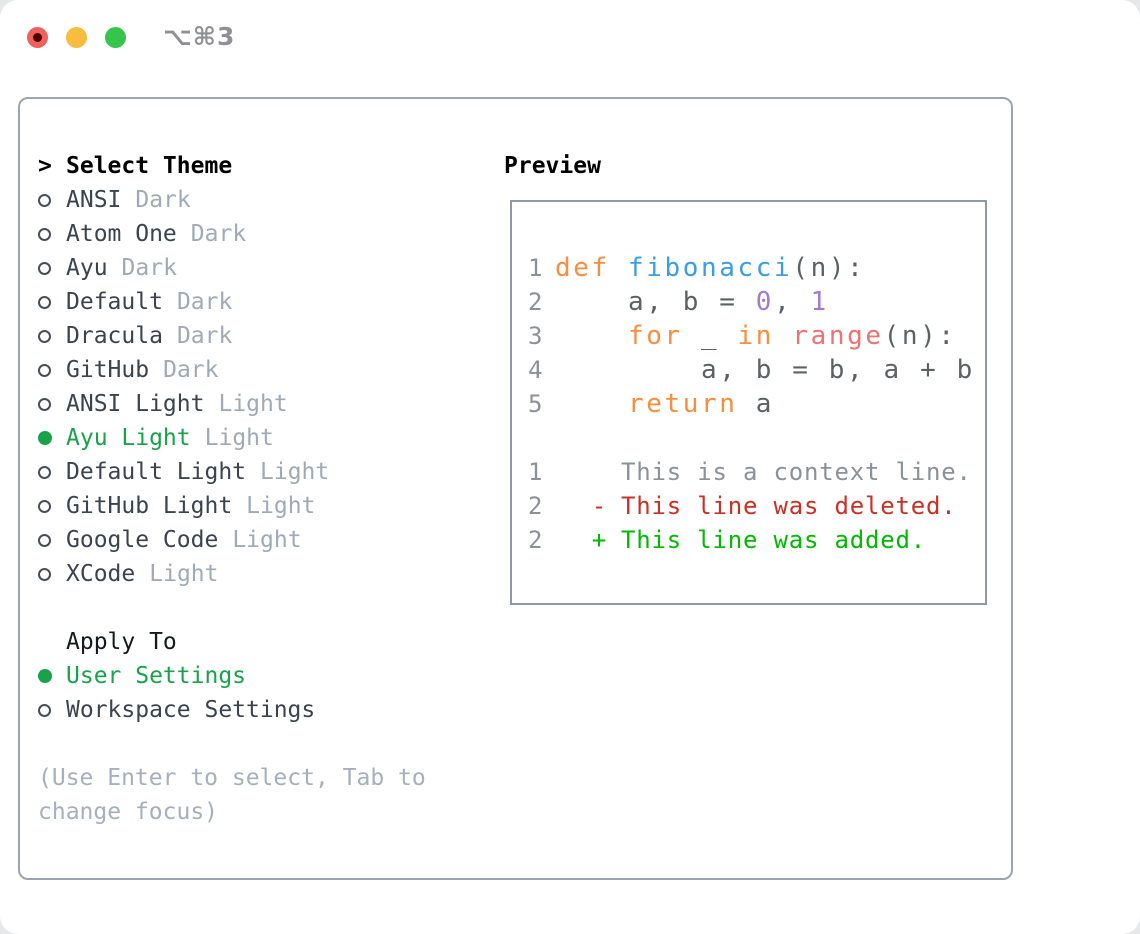 The image size is (1140, 934). Describe the element at coordinates (819, 302) in the screenshot. I see `code-segment-number: 1` at that location.